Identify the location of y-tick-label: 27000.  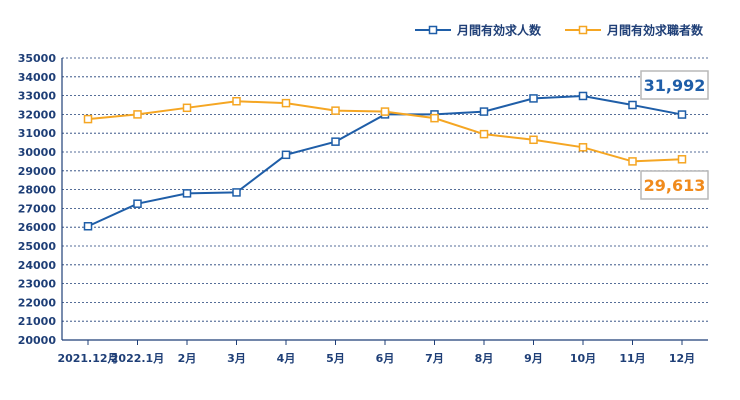
(37, 208).